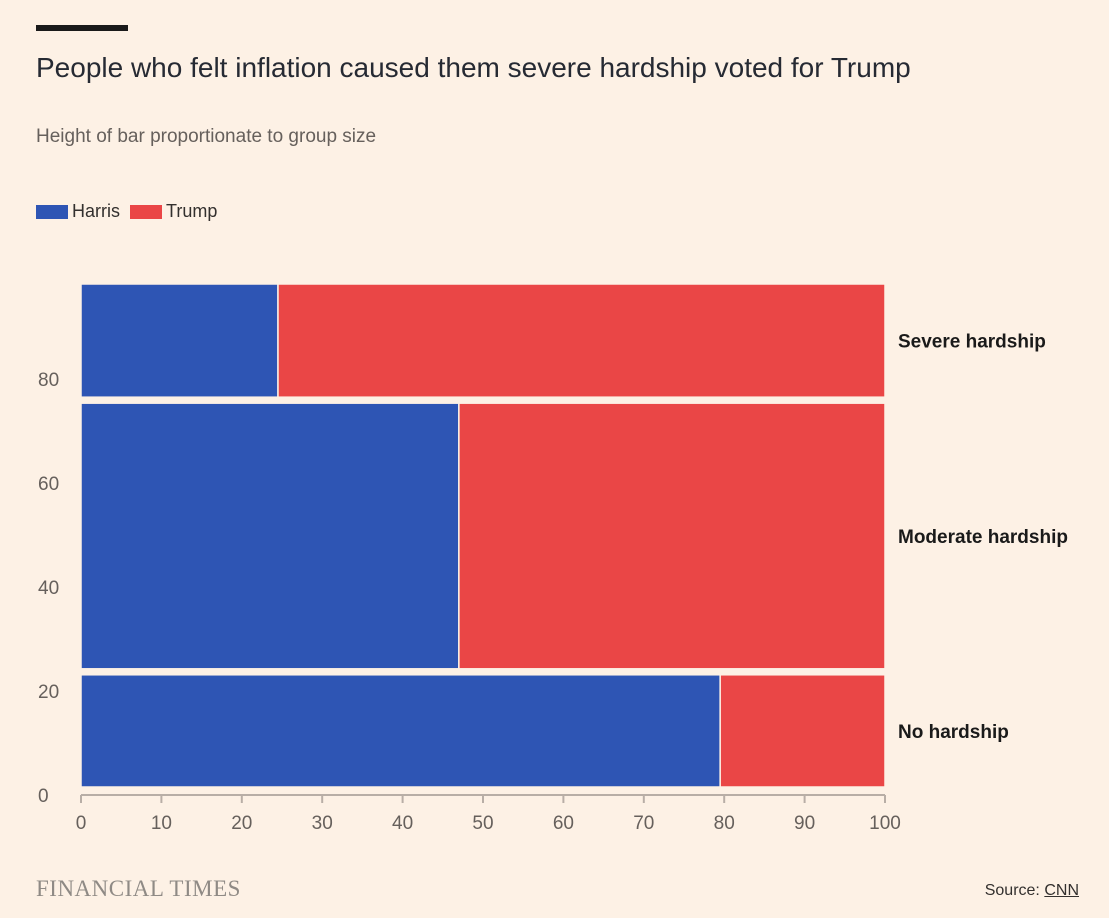 Image resolution: width=1109 pixels, height=918 pixels. I want to click on x-tick-label: 0, so click(81, 823).